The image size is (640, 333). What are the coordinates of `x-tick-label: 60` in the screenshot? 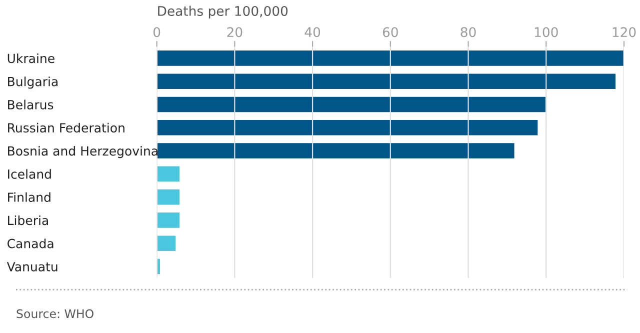 It's located at (390, 32).